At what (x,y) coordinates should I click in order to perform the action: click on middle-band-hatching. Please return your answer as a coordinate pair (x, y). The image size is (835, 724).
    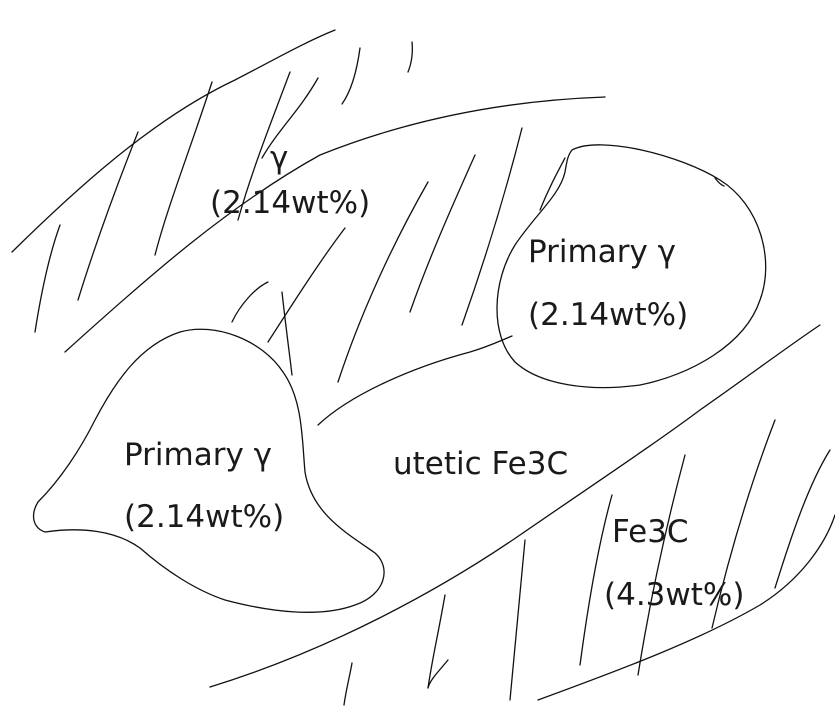
    Looking at the image, I should click on (398, 255).